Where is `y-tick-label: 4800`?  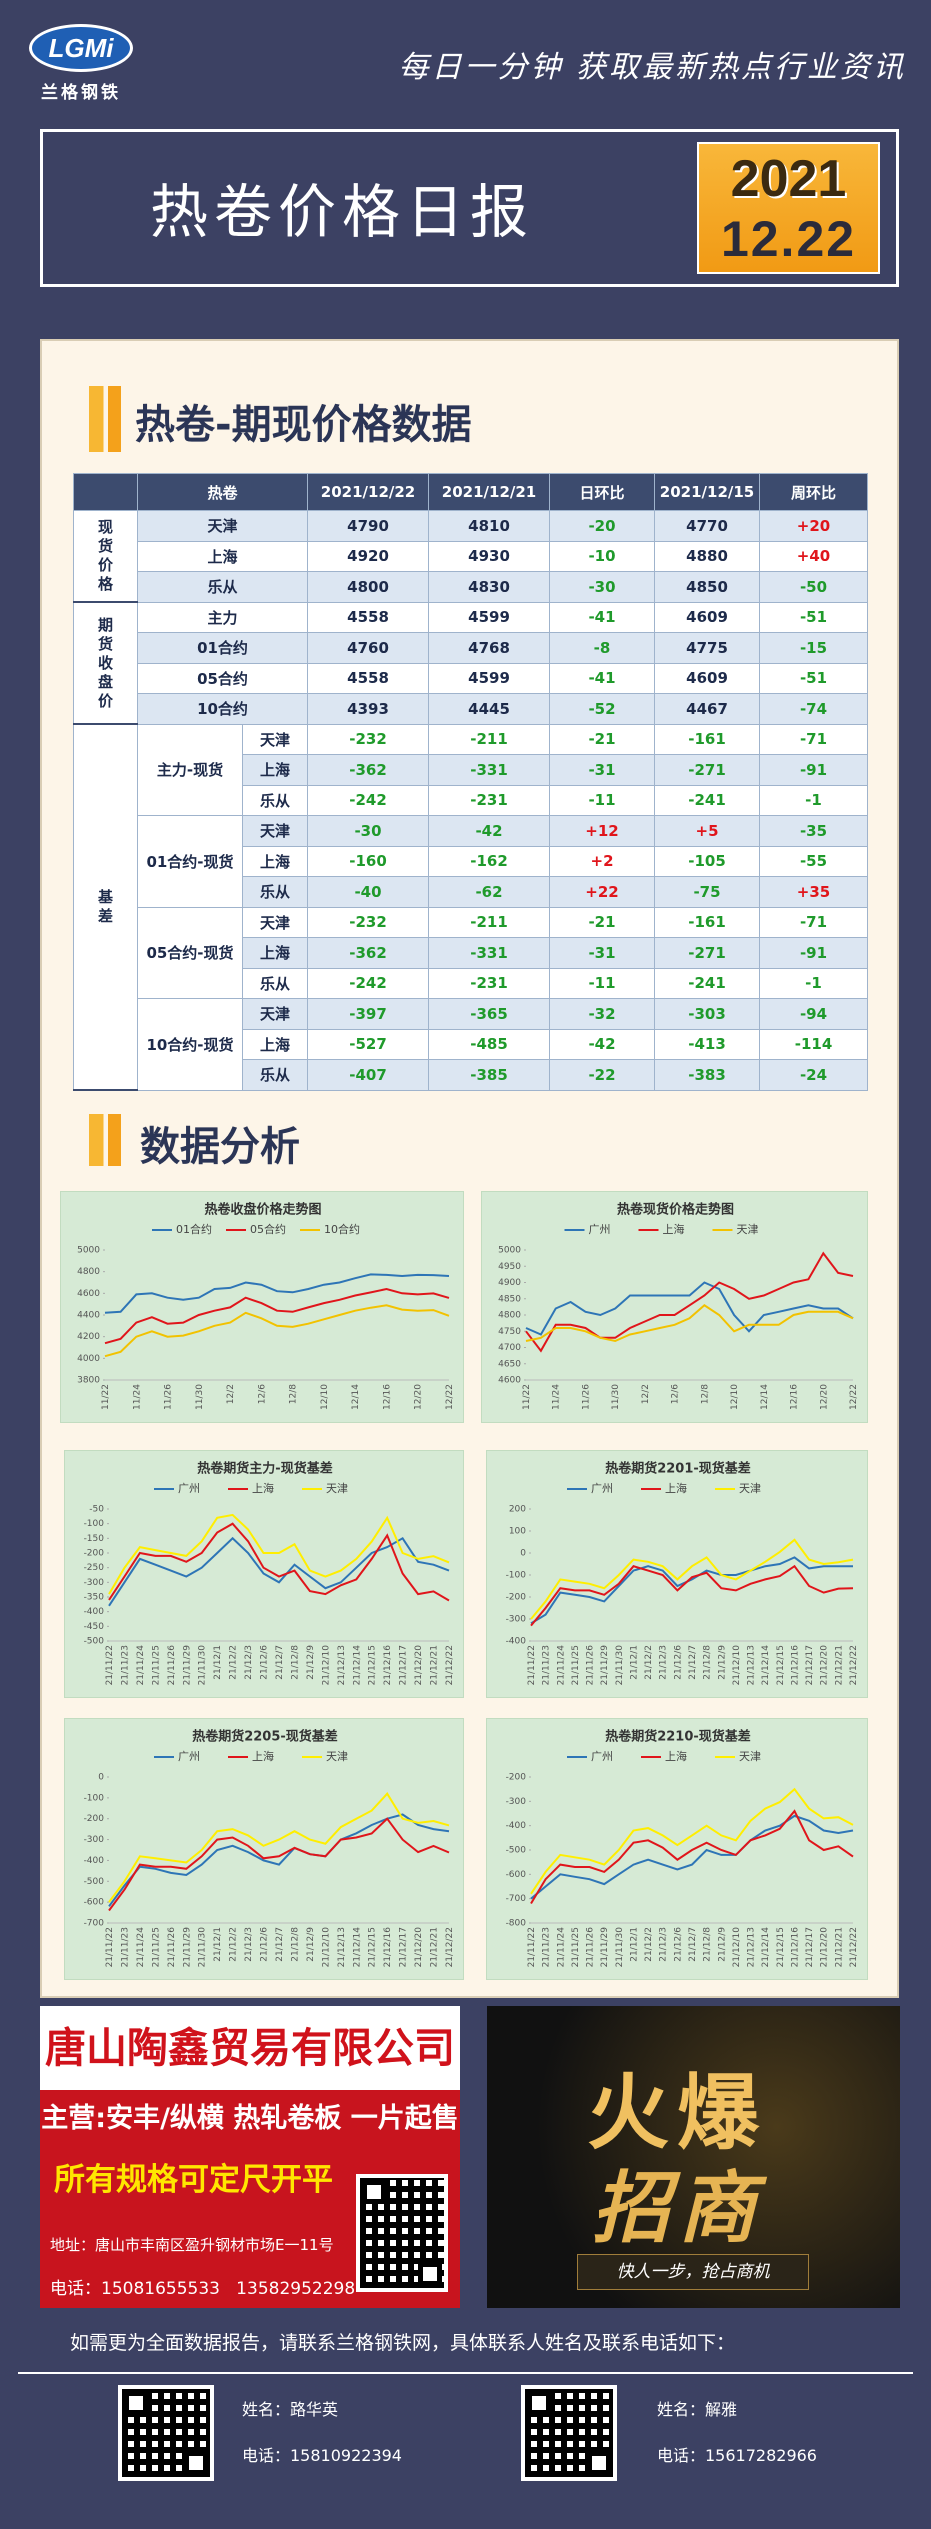
y-tick-label: 4800 is located at coordinates (88, 1272).